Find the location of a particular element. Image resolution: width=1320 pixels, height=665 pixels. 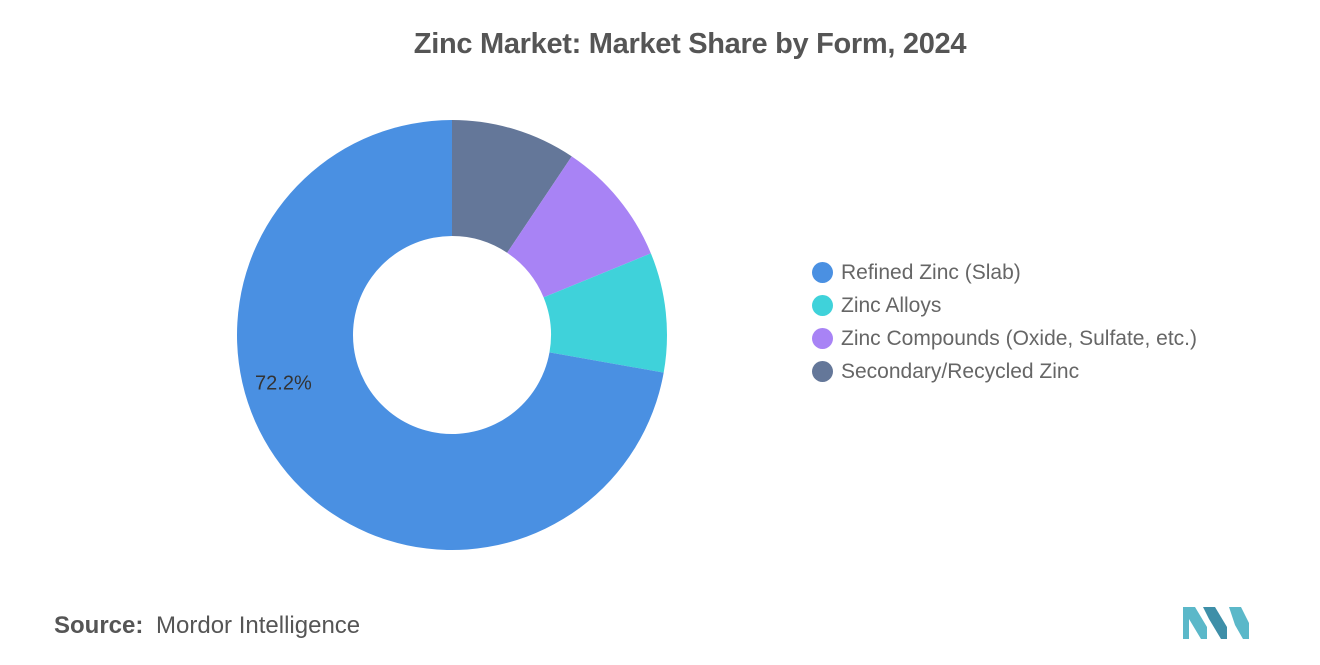

source-line: Source: Mordor Intelligence is located at coordinates (207, 626).